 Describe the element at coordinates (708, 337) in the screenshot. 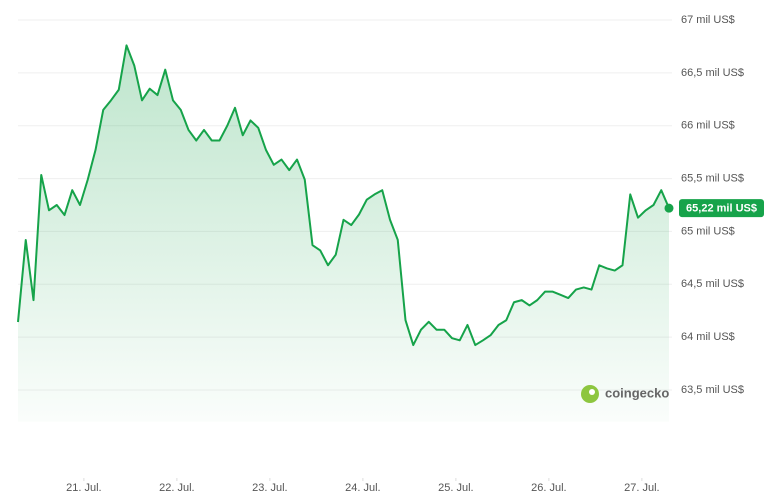

I see `y-tick-label: 64 mil US$` at that location.